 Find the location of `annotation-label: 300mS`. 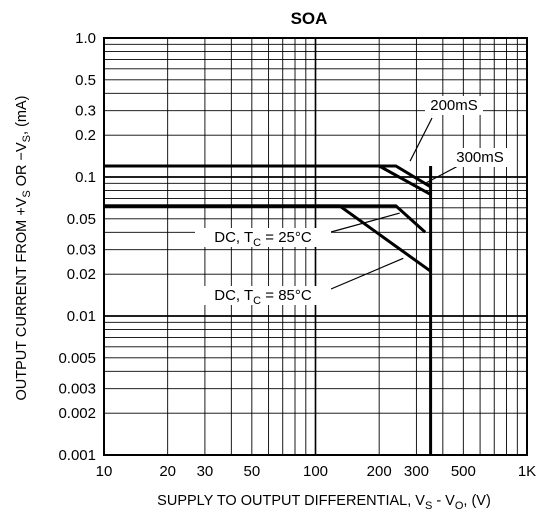

annotation-label: 300mS is located at coordinates (480, 157).